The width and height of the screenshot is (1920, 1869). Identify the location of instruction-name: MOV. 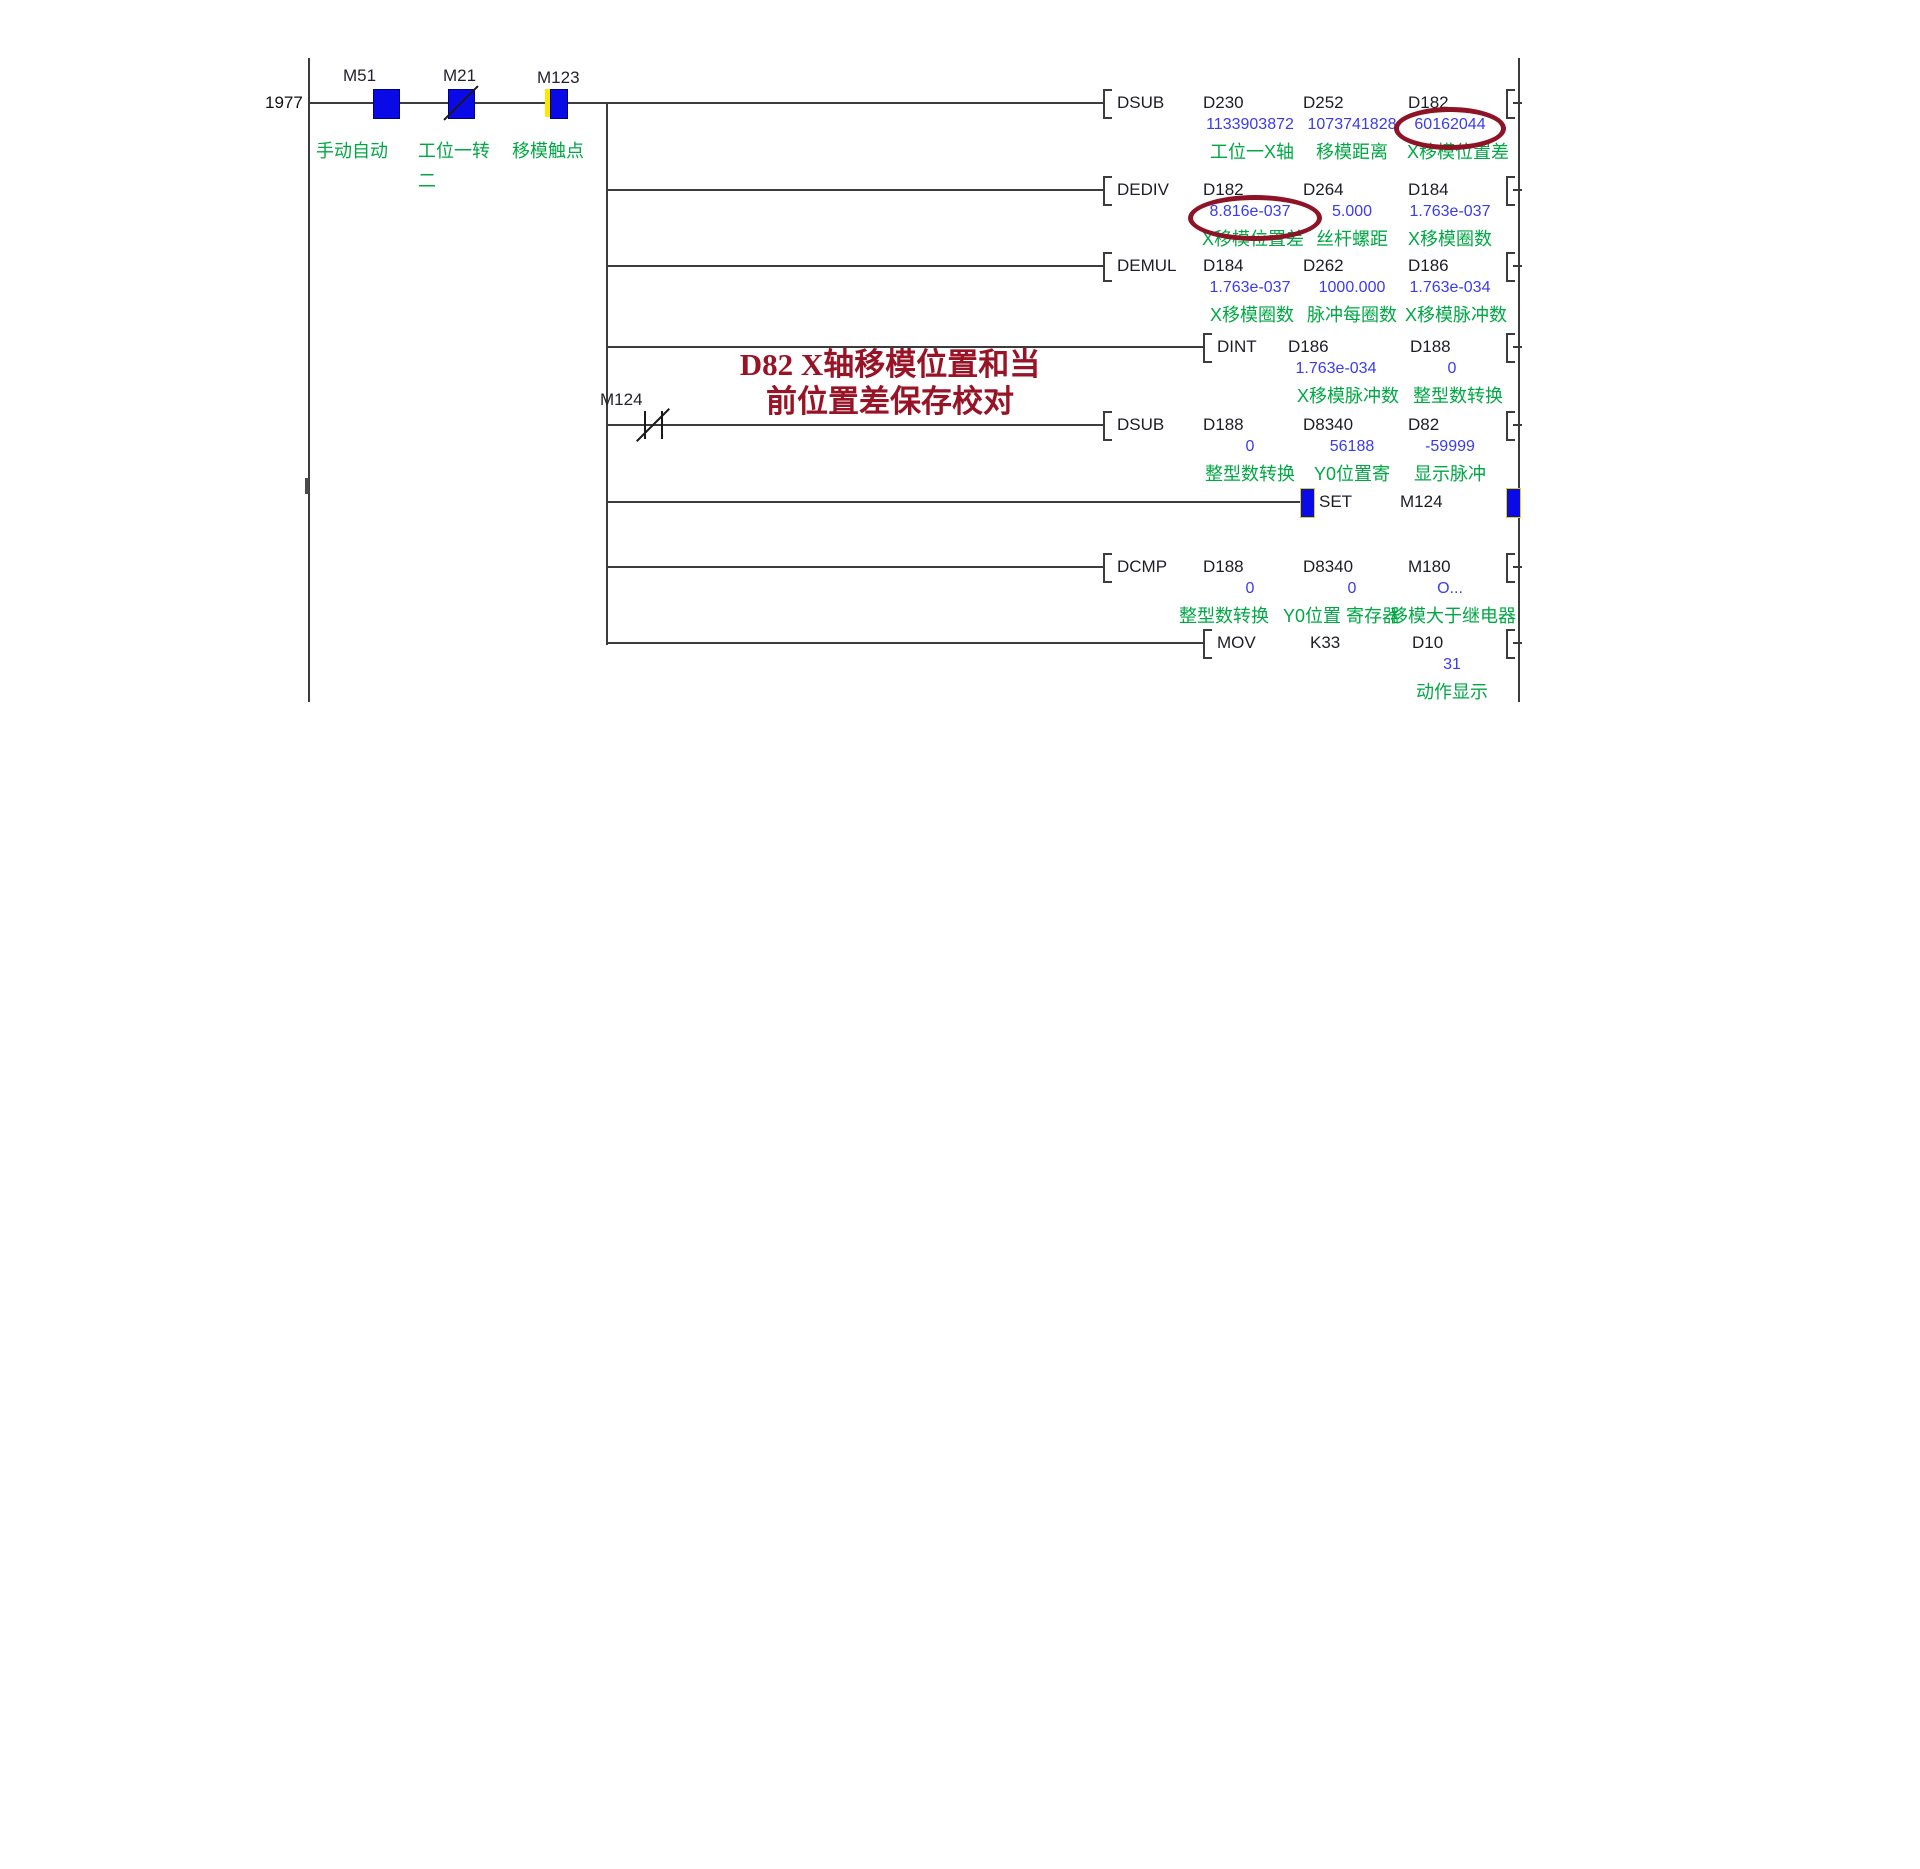
(1236, 642).